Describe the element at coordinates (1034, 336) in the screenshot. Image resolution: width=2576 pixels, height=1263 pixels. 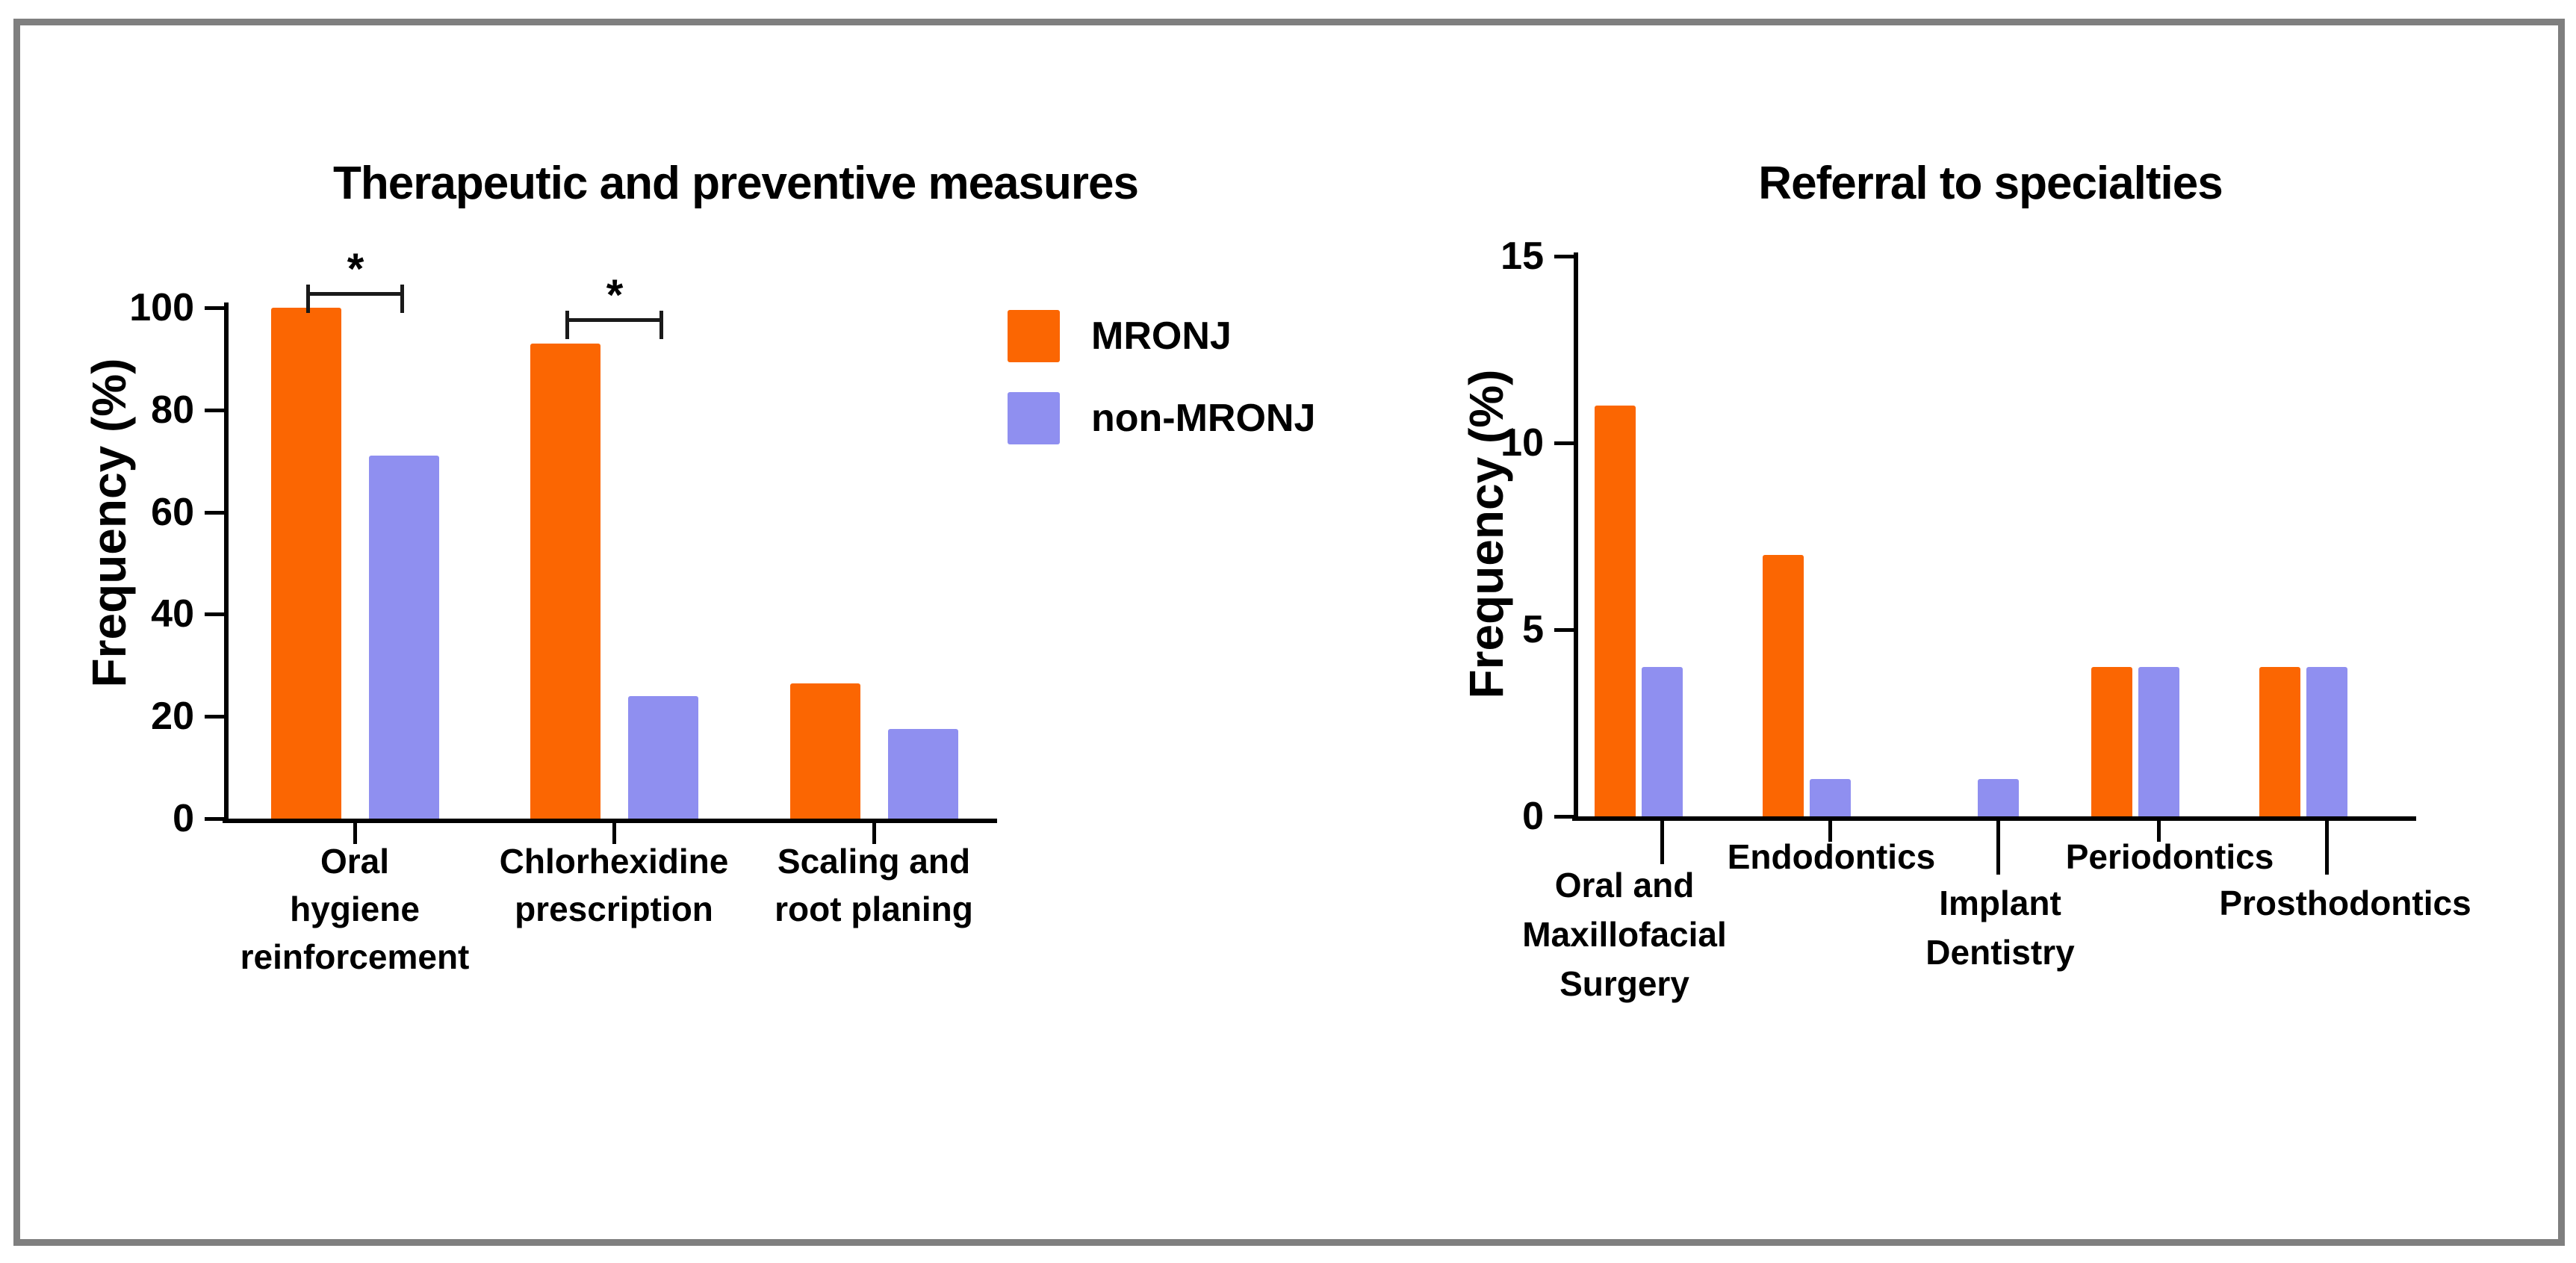
I see `legend-swatch-mronj` at that location.